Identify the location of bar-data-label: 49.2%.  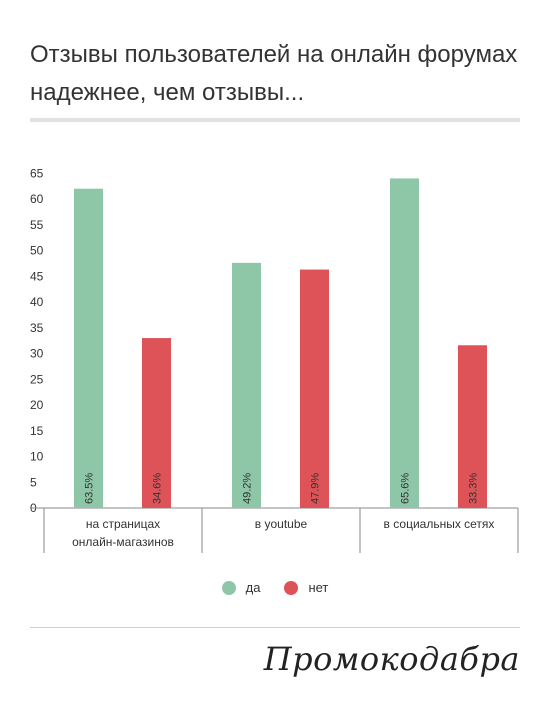
(248, 488).